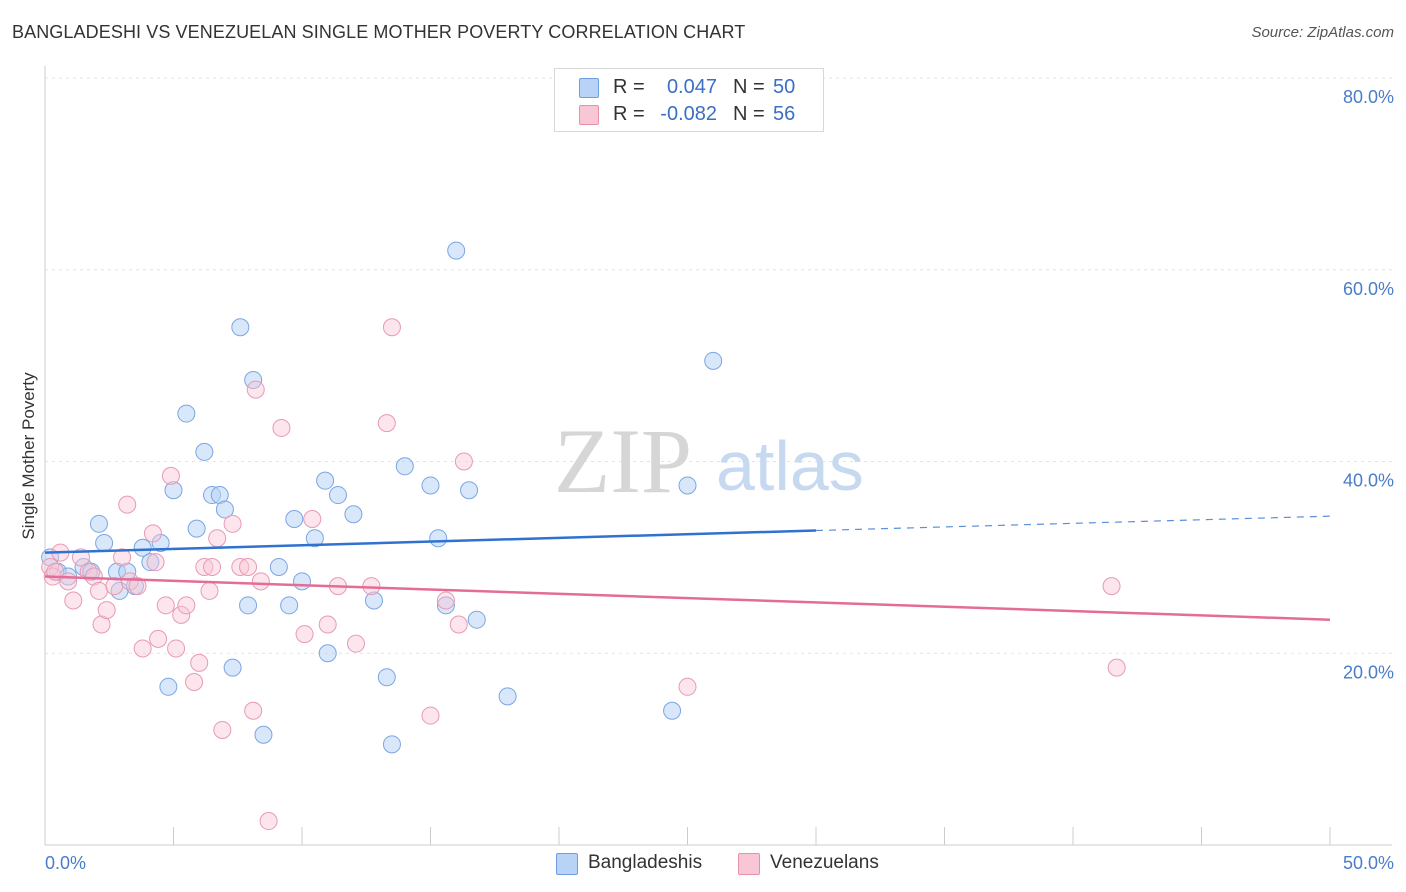  Describe the element at coordinates (784, 114) in the screenshot. I see `legend-n-value: 56` at that location.